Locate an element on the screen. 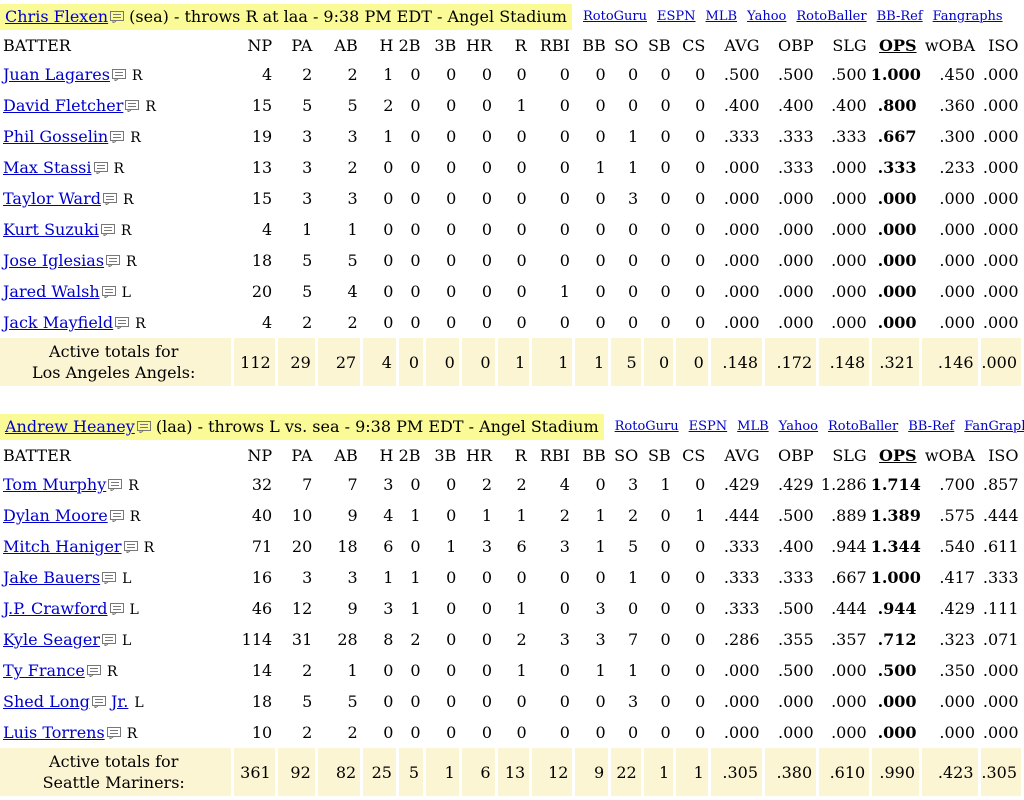 Image resolution: width=1024 pixels, height=800 pixels. batter-name-link: Phil Gosselin is located at coordinates (56, 136).